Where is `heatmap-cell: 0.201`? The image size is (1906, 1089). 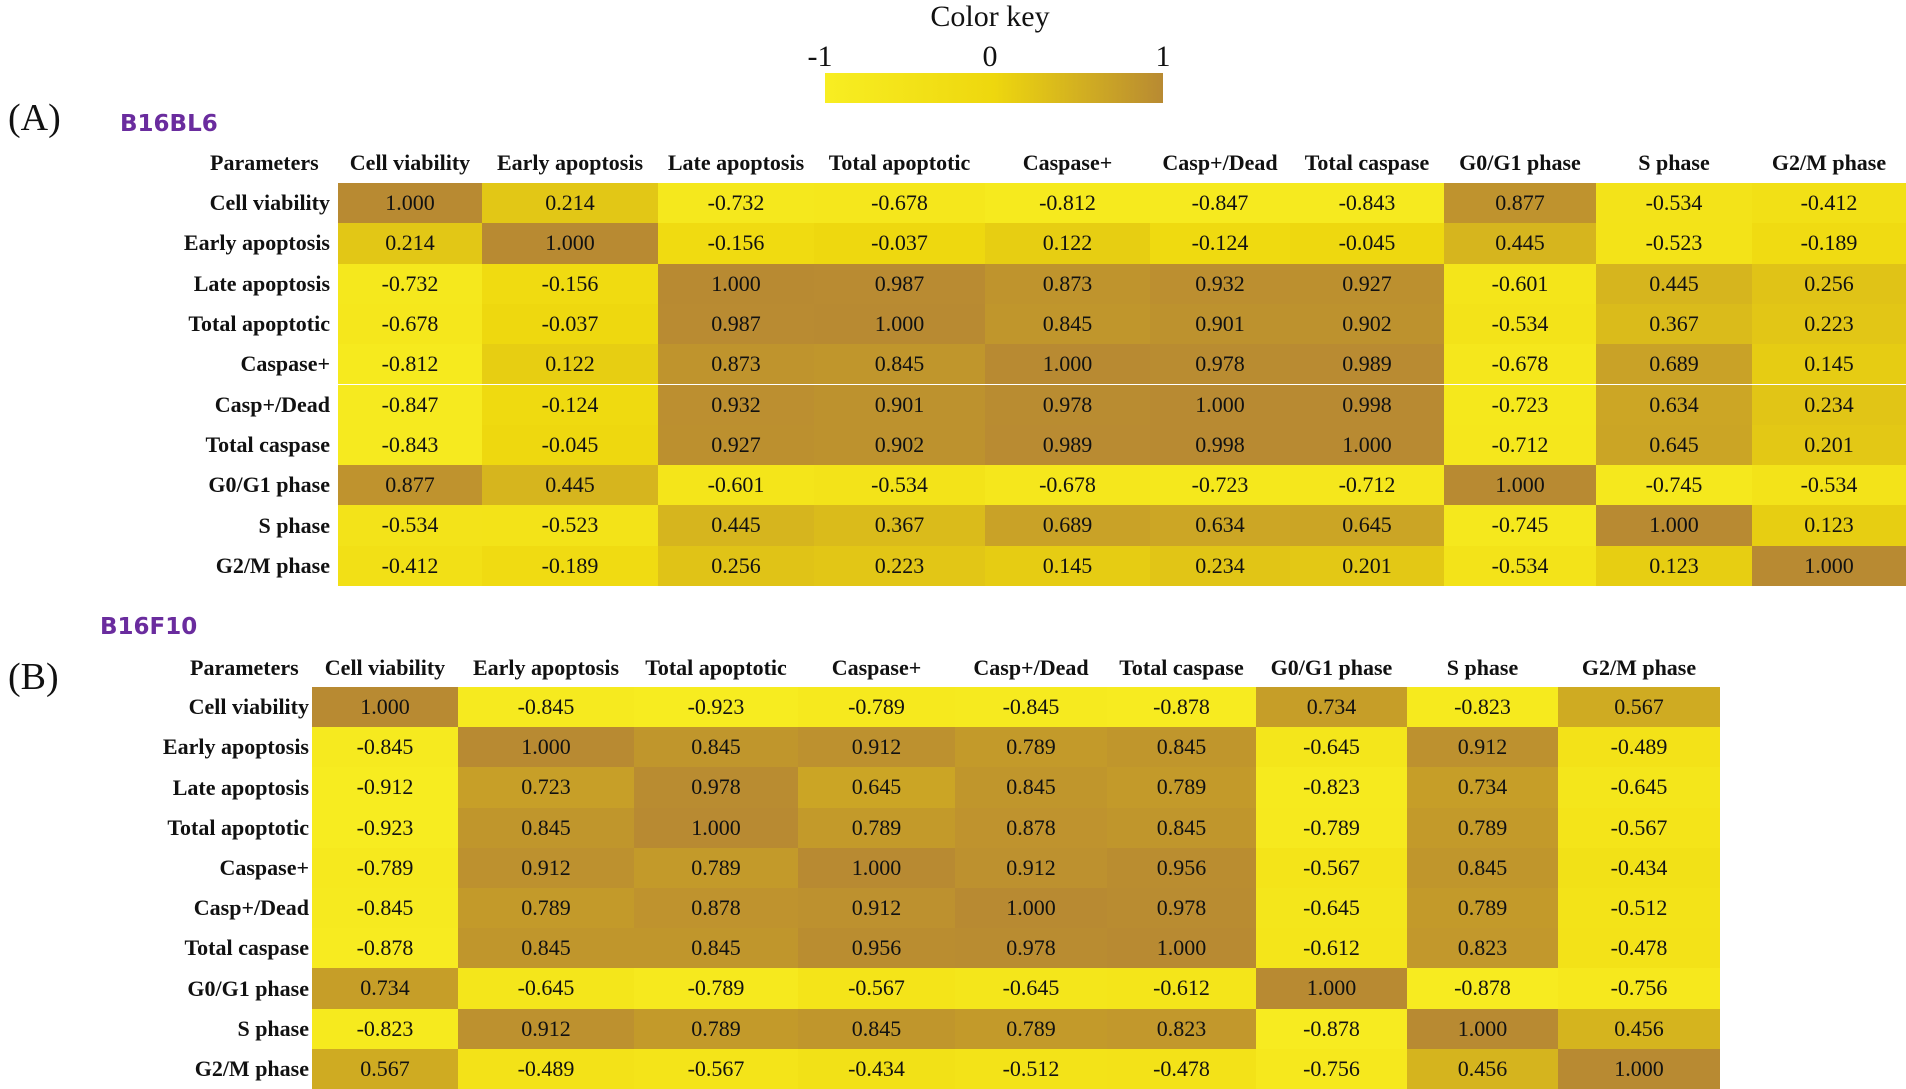
heatmap-cell: 0.201 is located at coordinates (1829, 445).